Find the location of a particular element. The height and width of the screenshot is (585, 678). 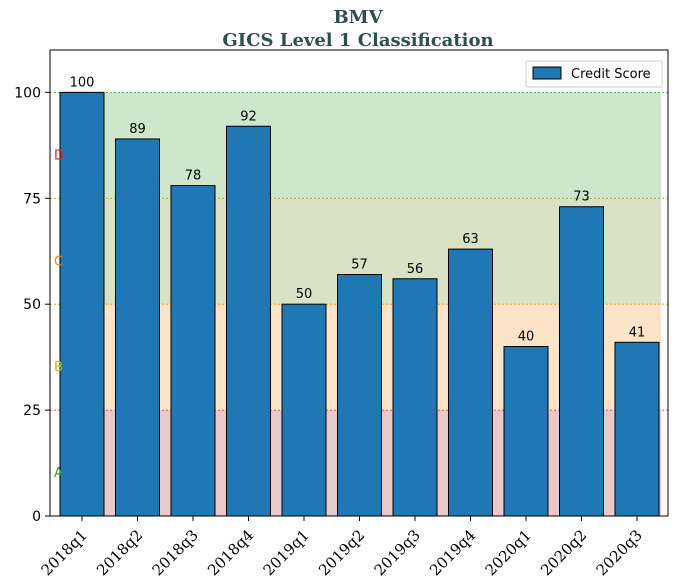

bar-2018q2 is located at coordinates (137, 327).